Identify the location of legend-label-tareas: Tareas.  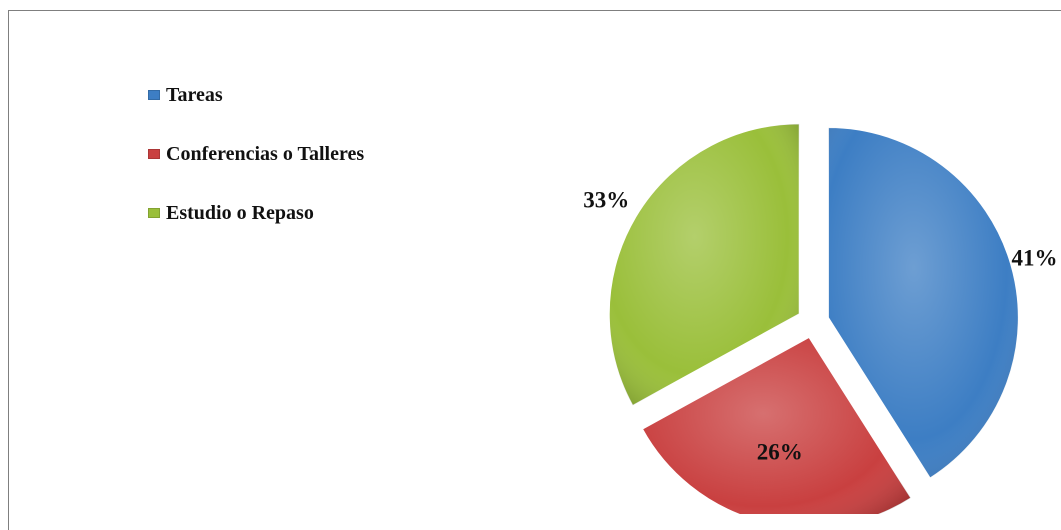
(194, 94).